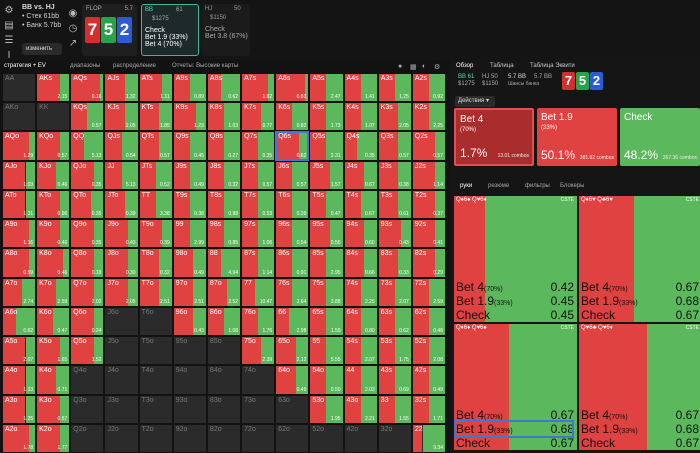 This screenshot has width=700, height=453. Describe the element at coordinates (189, 175) in the screenshot. I see `hand-cell: 0.49 J9s` at that location.